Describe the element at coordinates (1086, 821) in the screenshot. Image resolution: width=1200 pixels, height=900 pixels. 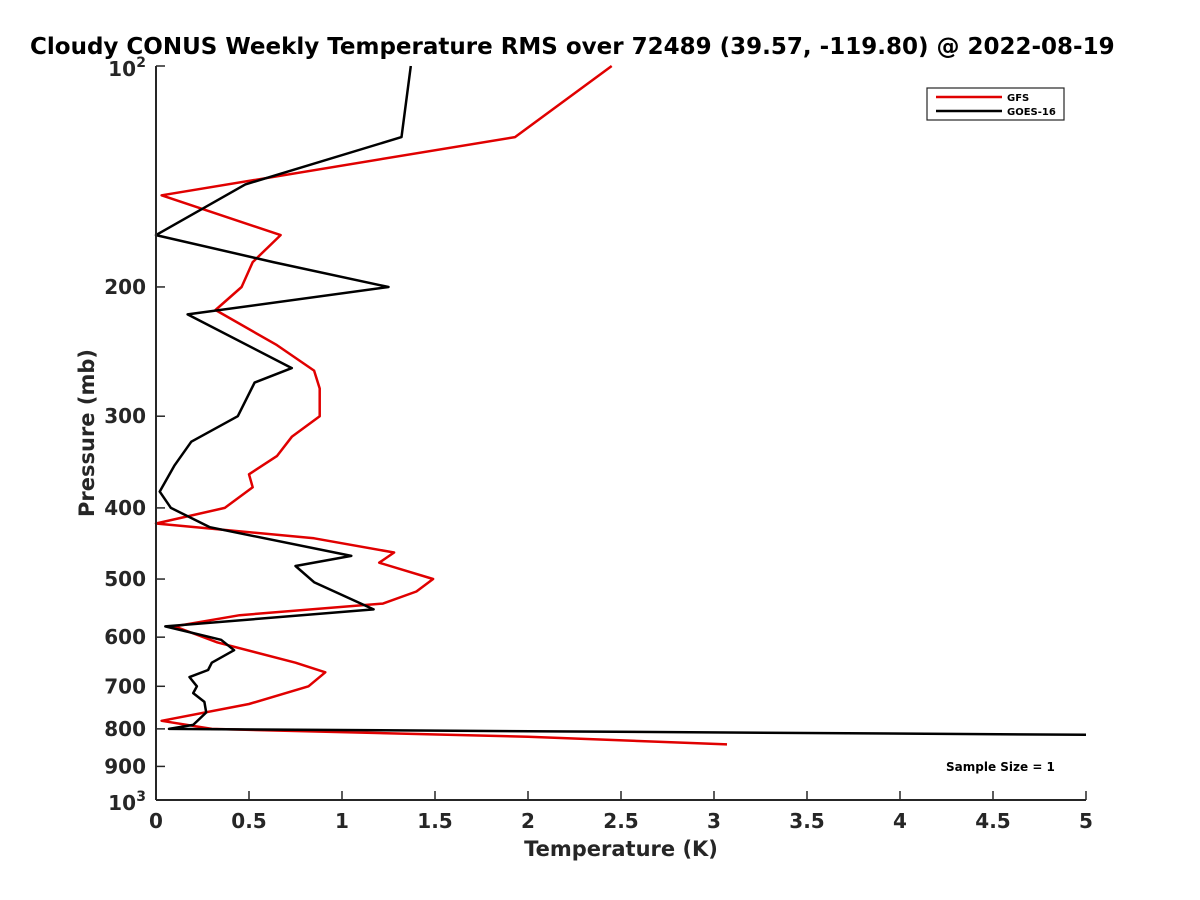
I see `x-tick-label: 5` at that location.